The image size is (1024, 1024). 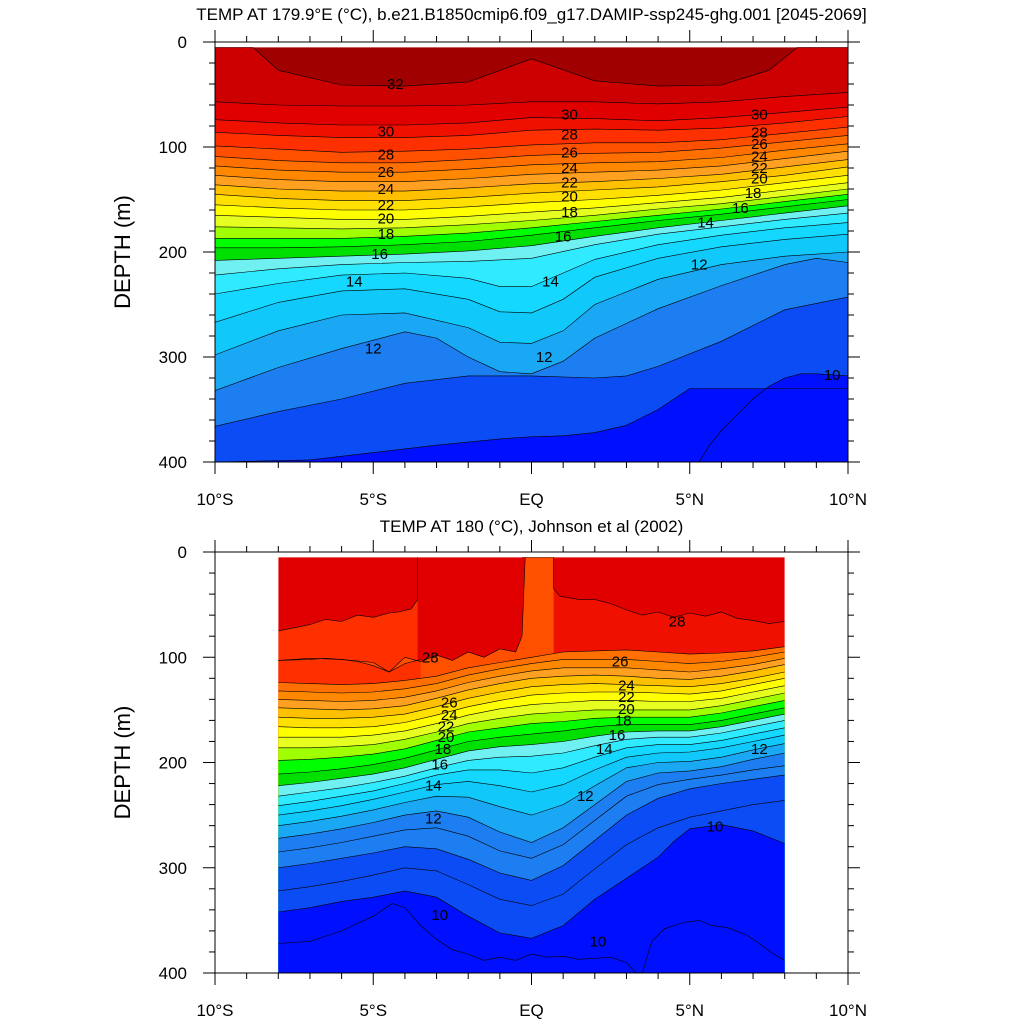 I want to click on isotherm-line-10.5, so click(x=531, y=853).